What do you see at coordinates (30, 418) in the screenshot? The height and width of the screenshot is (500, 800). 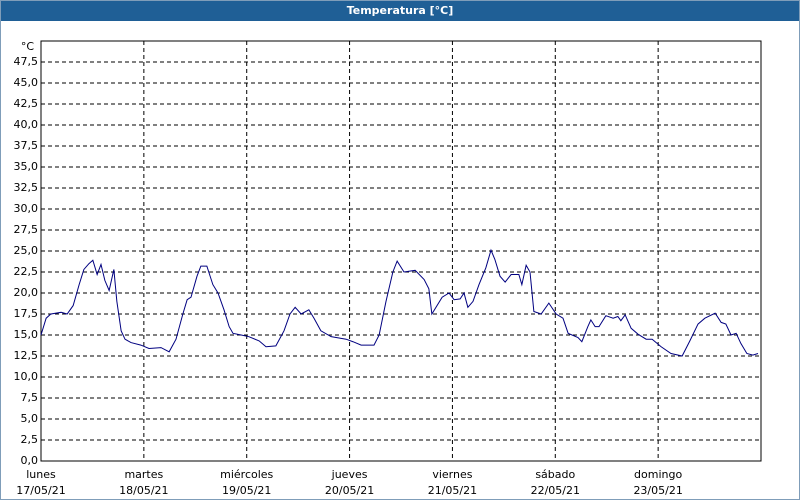 I see `y-tick-label: 5,0` at bounding box center [30, 418].